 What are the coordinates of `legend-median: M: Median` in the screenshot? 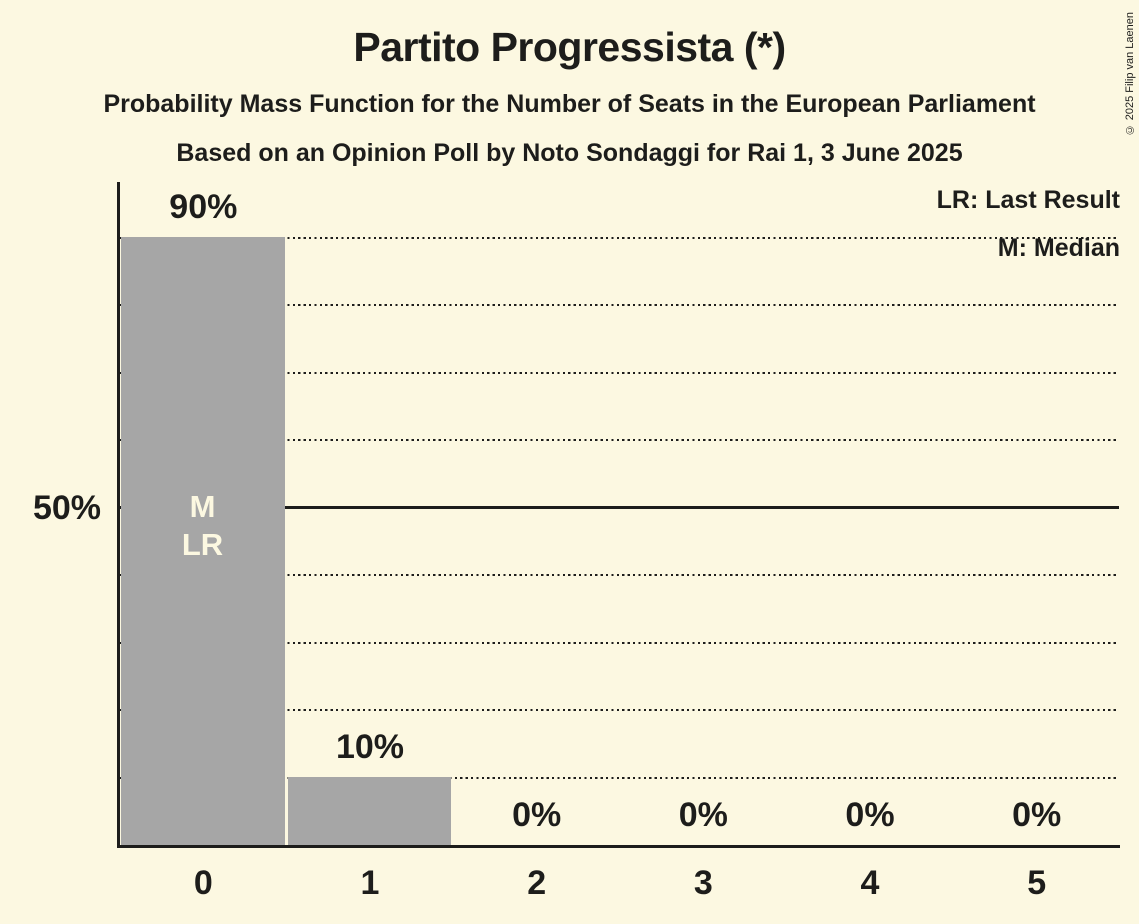 It's located at (1058, 248).